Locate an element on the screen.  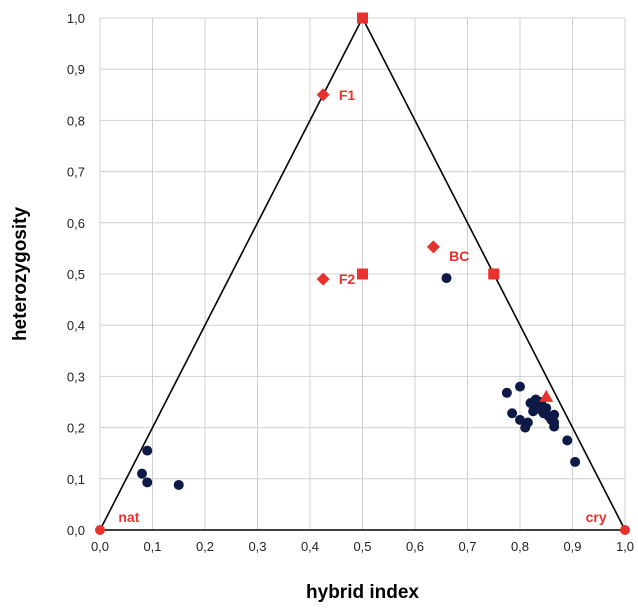
x-axis-tick-labels: 0,0 0,1 0,2 0,3 0,4 0,5 0,6 0,7 0,8 0,9 1,0 is located at coordinates (362, 546).